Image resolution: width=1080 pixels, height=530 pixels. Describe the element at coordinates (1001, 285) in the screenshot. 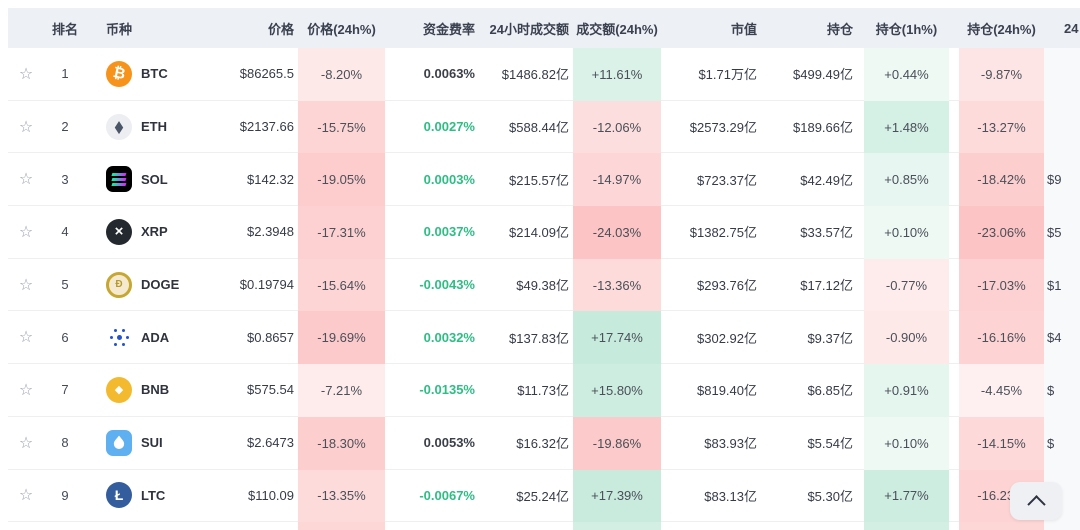

I see `cell-oi_24h: -17.03%` at that location.